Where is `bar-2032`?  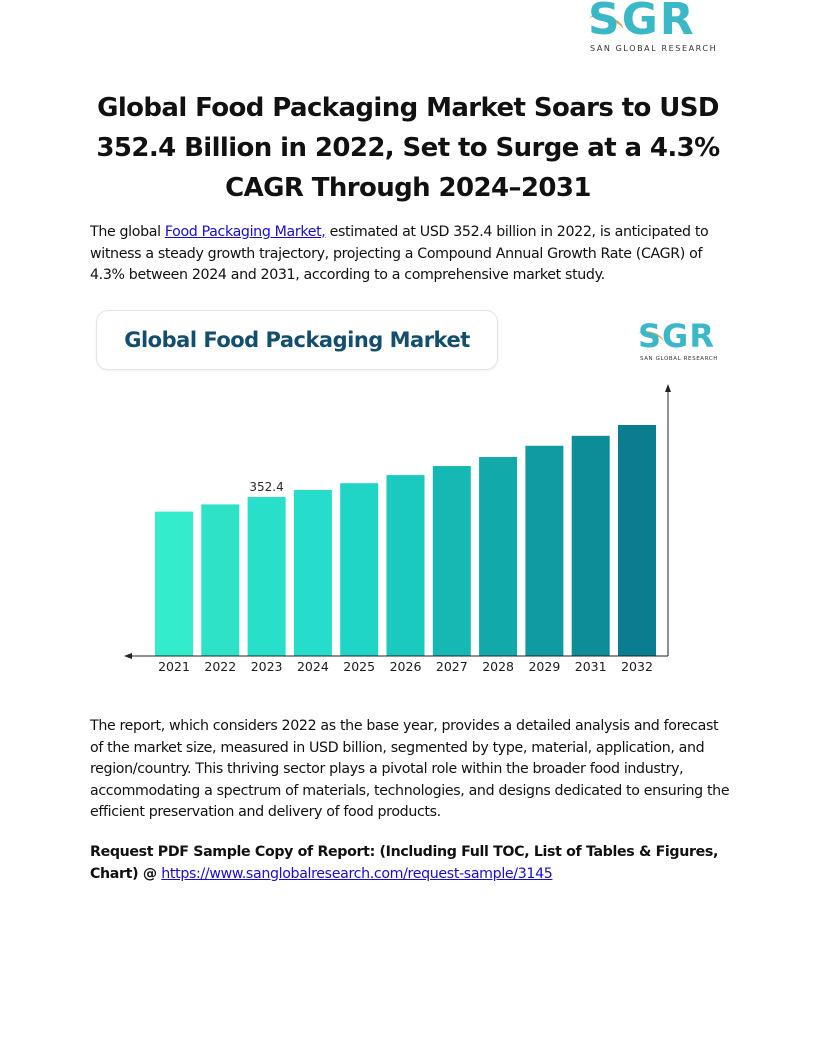 bar-2032 is located at coordinates (637, 540).